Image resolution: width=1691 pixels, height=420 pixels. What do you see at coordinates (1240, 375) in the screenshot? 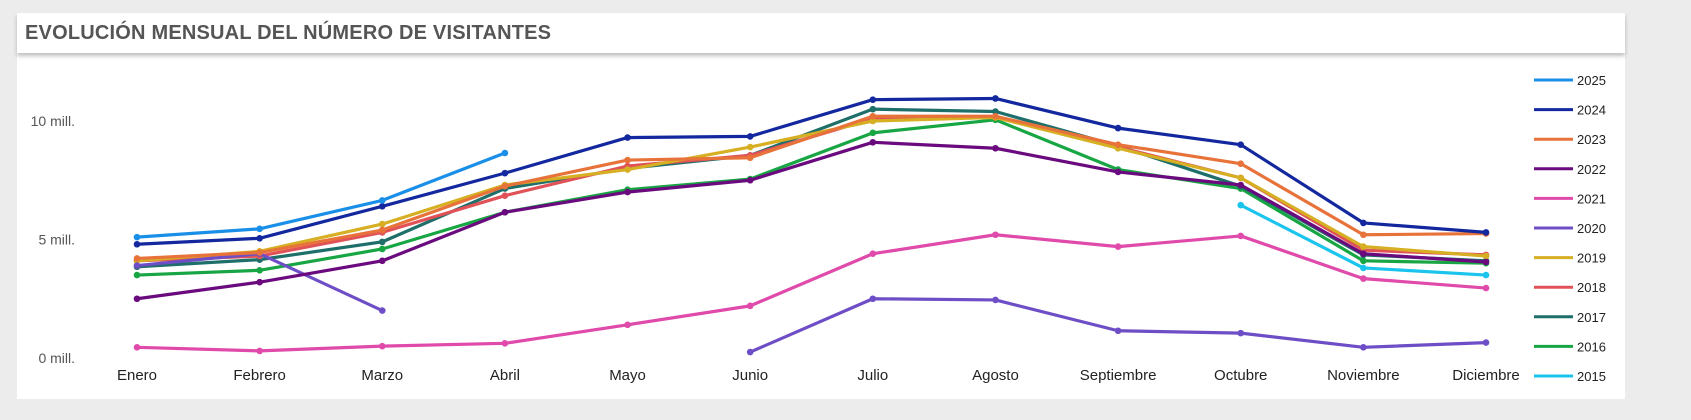
I see `x-tick-label: Octubre` at bounding box center [1240, 375].